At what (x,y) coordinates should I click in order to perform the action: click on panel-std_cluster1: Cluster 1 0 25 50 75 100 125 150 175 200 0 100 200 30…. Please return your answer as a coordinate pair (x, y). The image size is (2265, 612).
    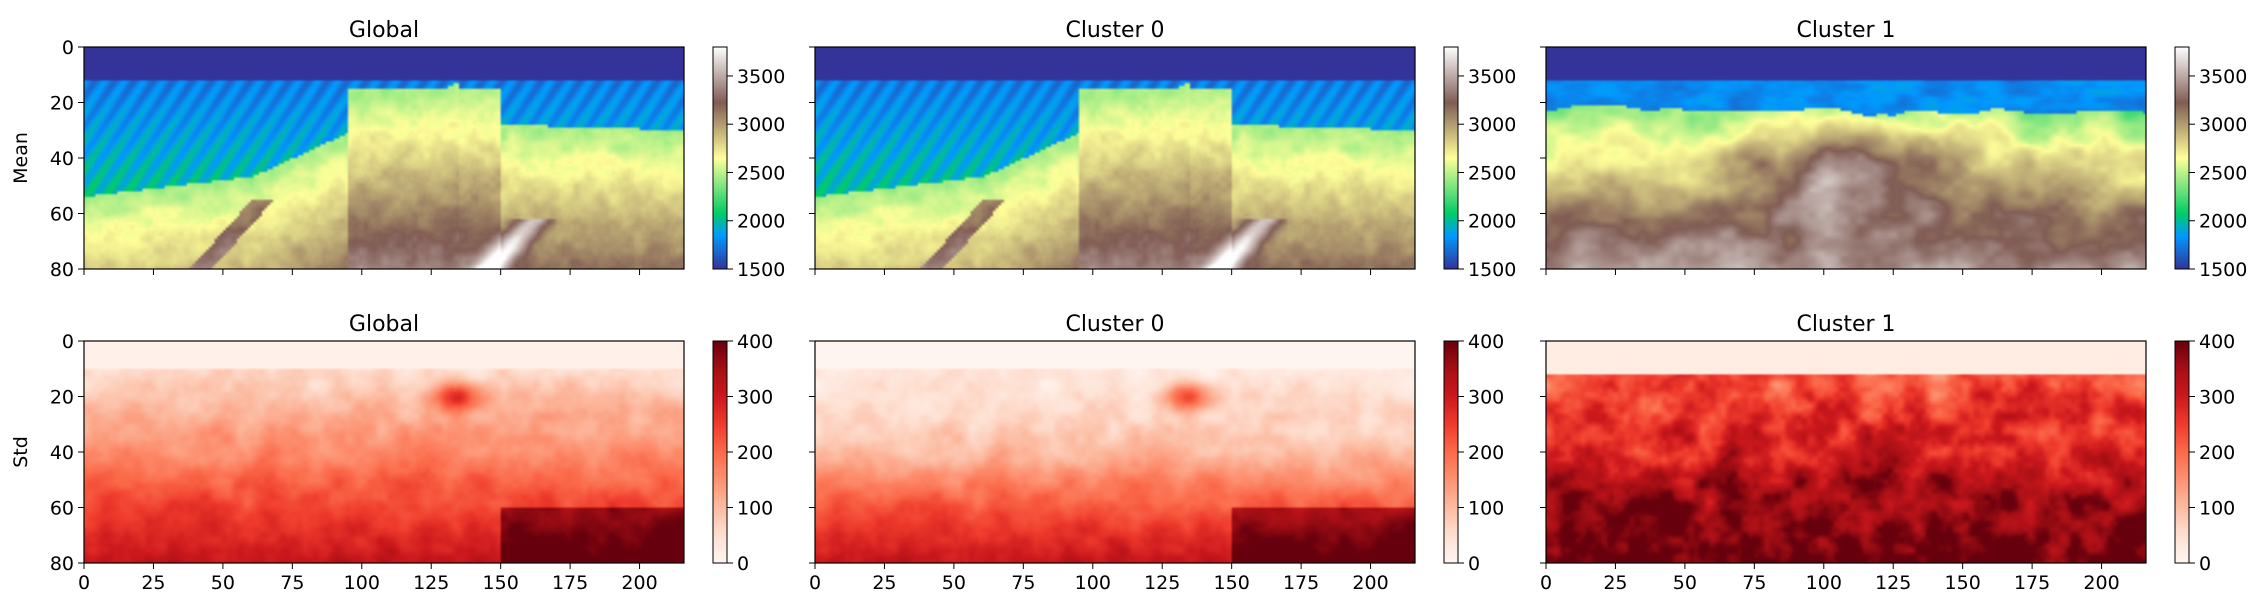
    Looking at the image, I should click on (1887, 453).